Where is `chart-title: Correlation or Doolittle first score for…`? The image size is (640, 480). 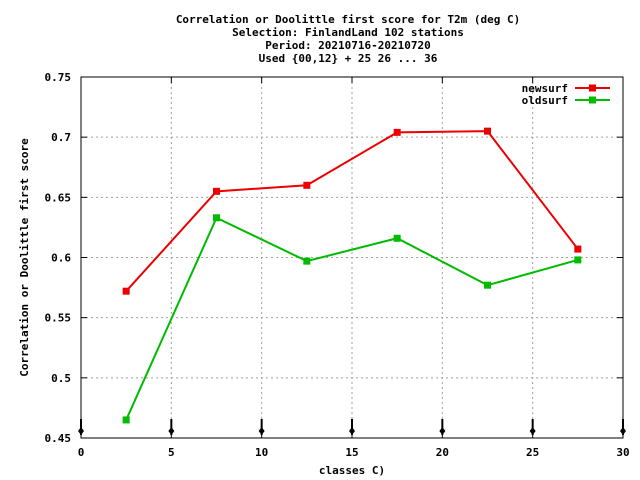 chart-title: Correlation or Doolittle first score for… is located at coordinates (348, 39).